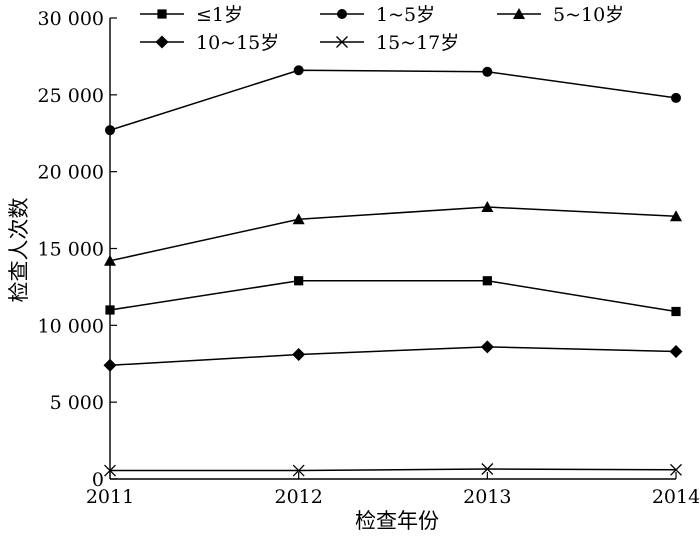 The image size is (700, 537). Describe the element at coordinates (110, 497) in the screenshot. I see `x-tick-label: 2011` at that location.